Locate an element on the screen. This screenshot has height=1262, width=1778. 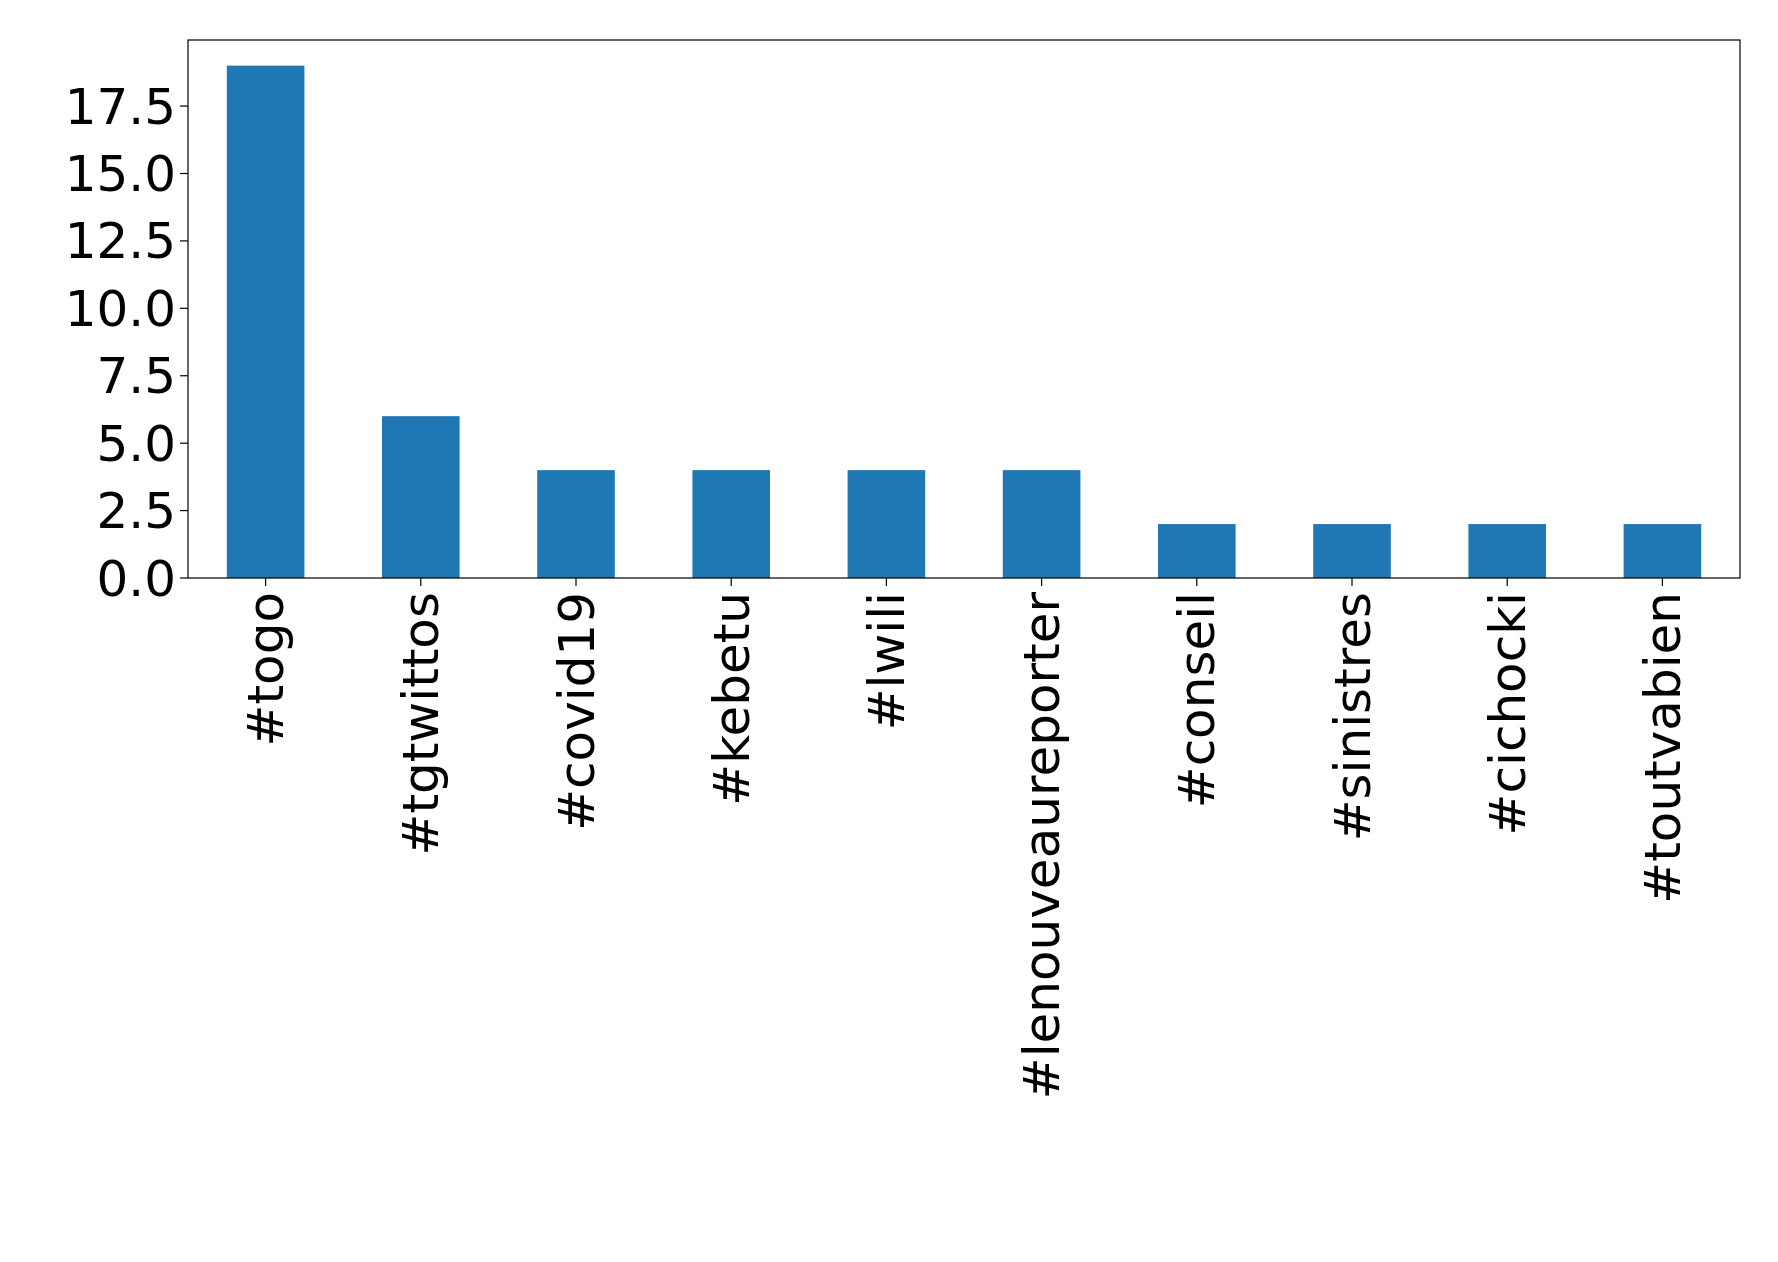
y-tick-label: 7.5 is located at coordinates (136, 376).